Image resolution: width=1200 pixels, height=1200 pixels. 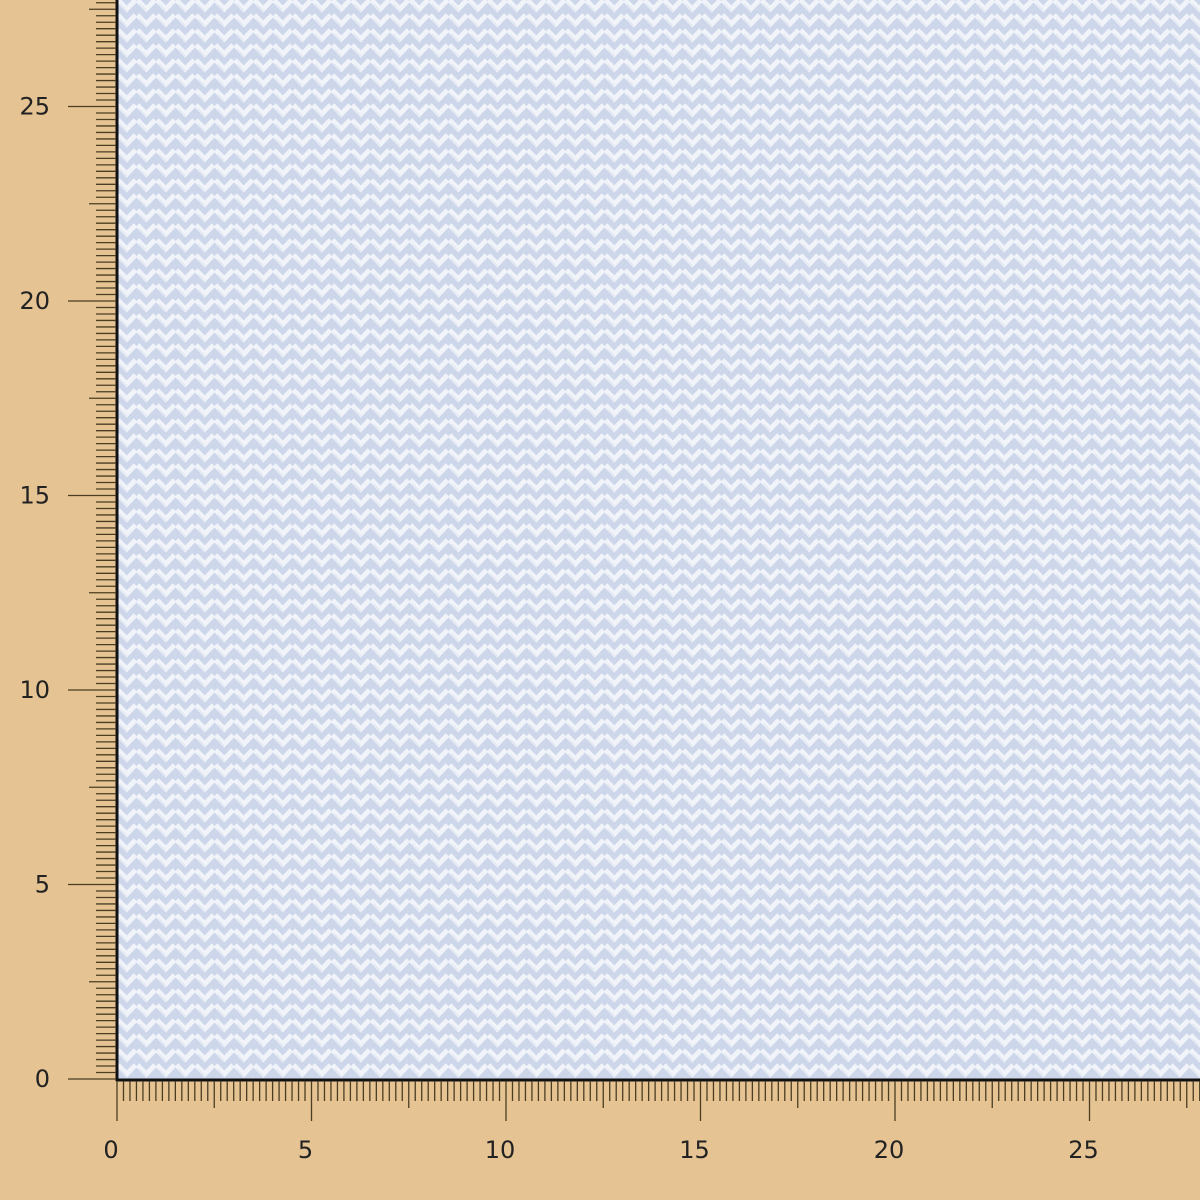 What do you see at coordinates (1083, 1150) in the screenshot?
I see `x-tick-label: 25` at bounding box center [1083, 1150].